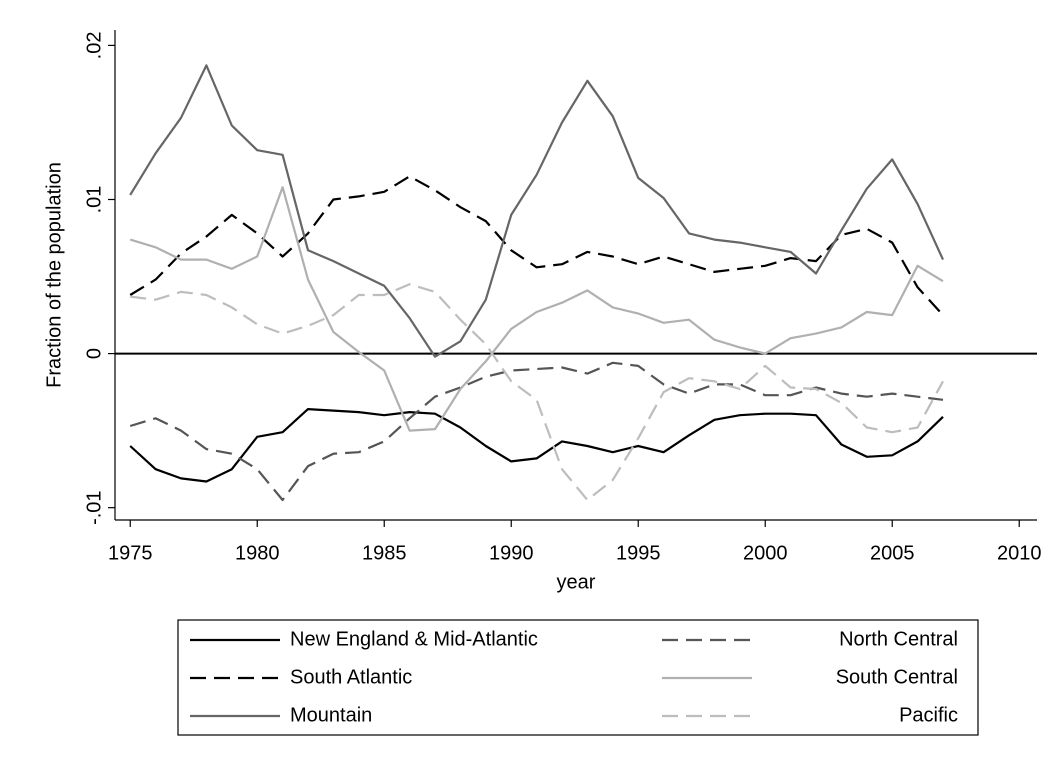 The width and height of the screenshot is (1064, 767). What do you see at coordinates (638, 553) in the screenshot?
I see `x-tick-label: 1995` at bounding box center [638, 553].